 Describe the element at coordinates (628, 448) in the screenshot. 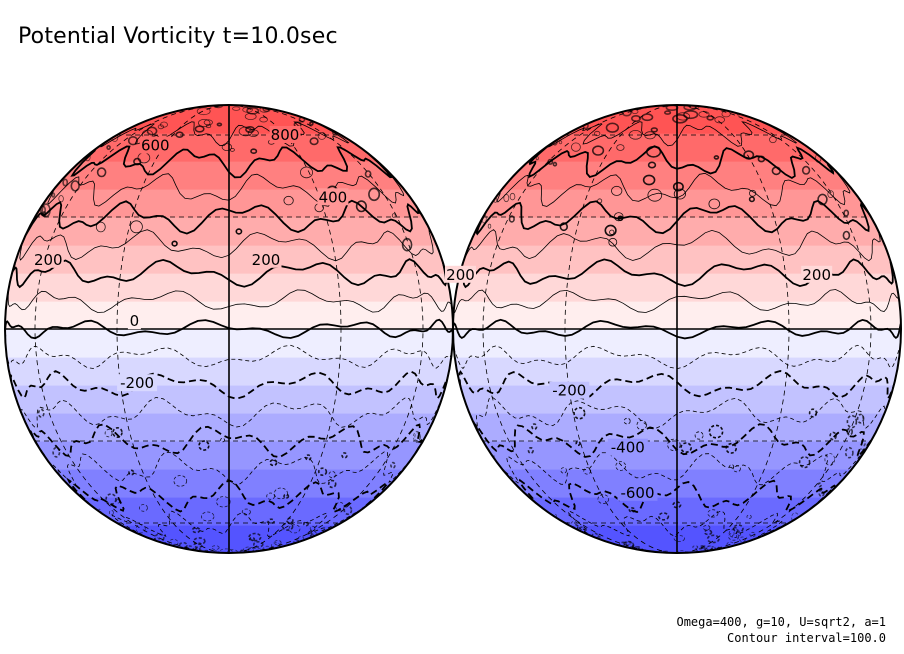

I see `contour-label: -400` at that location.